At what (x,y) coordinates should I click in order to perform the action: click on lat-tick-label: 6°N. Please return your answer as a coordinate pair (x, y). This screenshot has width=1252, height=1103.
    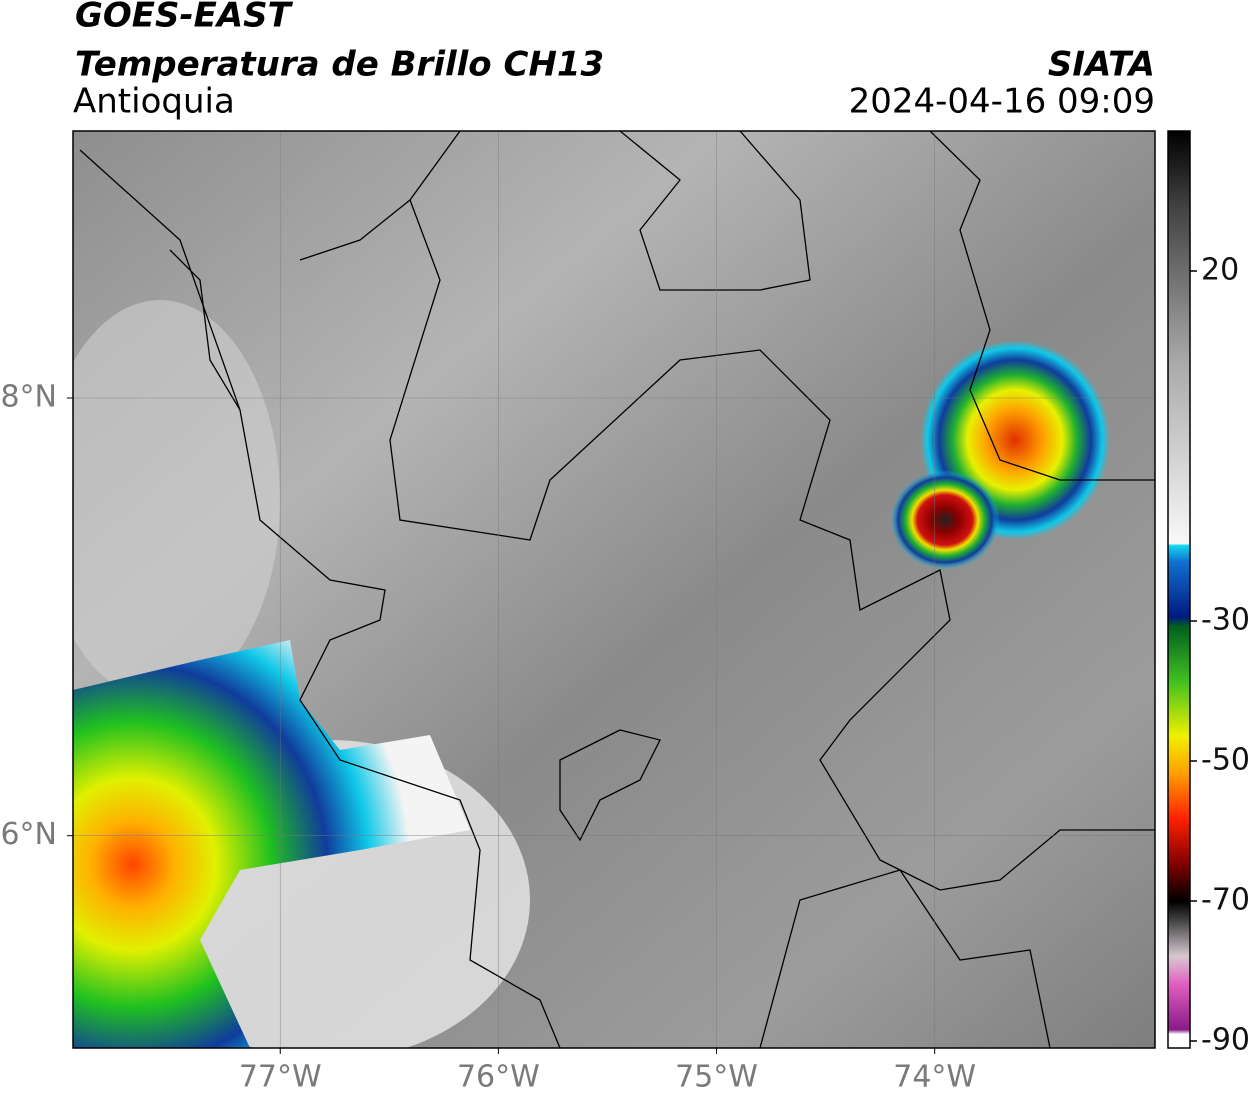
    Looking at the image, I should click on (28, 834).